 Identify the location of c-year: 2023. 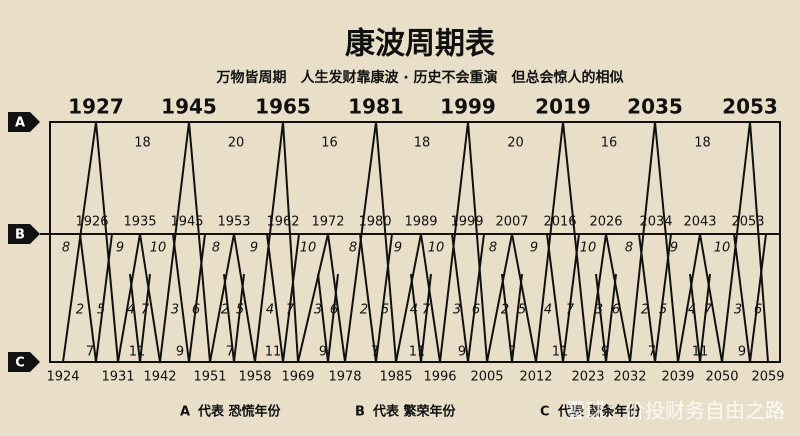
(587, 377).